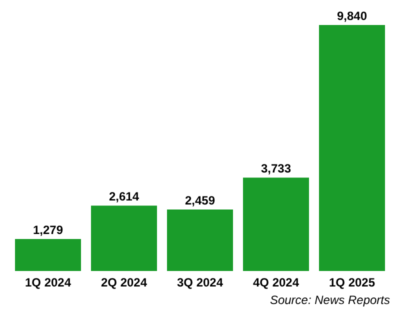 The width and height of the screenshot is (417, 320). Describe the element at coordinates (352, 283) in the screenshot. I see `x-tick-label: 1Q 2025` at that location.